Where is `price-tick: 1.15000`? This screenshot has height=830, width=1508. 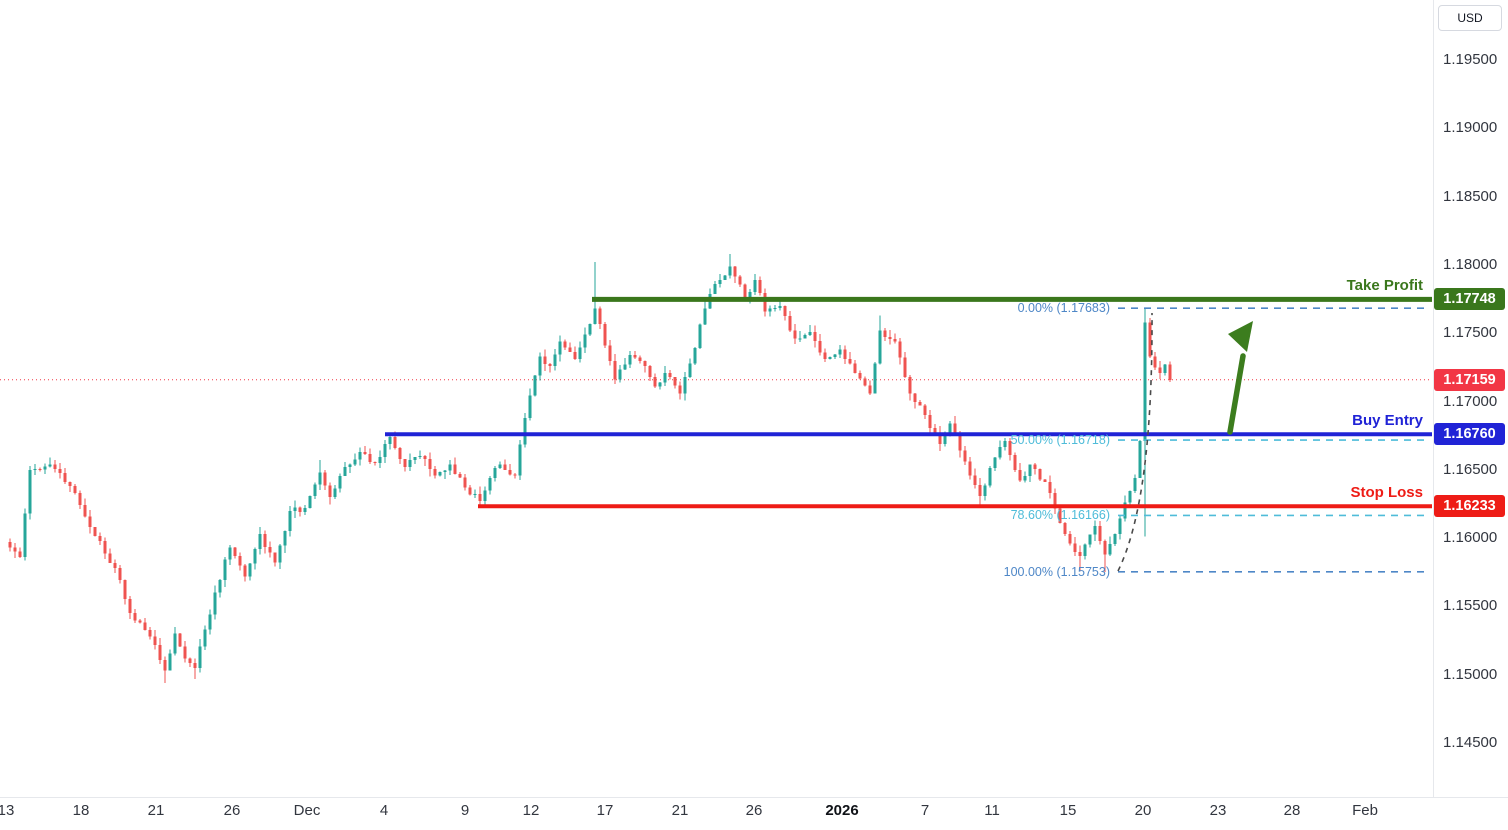 price-tick: 1.15000 is located at coordinates (1470, 674).